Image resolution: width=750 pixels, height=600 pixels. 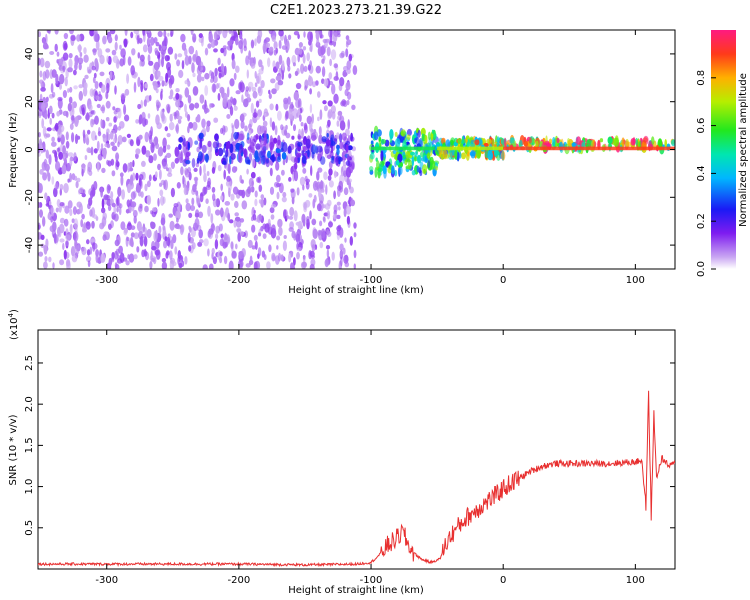 What do you see at coordinates (29, 404) in the screenshot?
I see `y-tick-label: 2.0` at bounding box center [29, 404].